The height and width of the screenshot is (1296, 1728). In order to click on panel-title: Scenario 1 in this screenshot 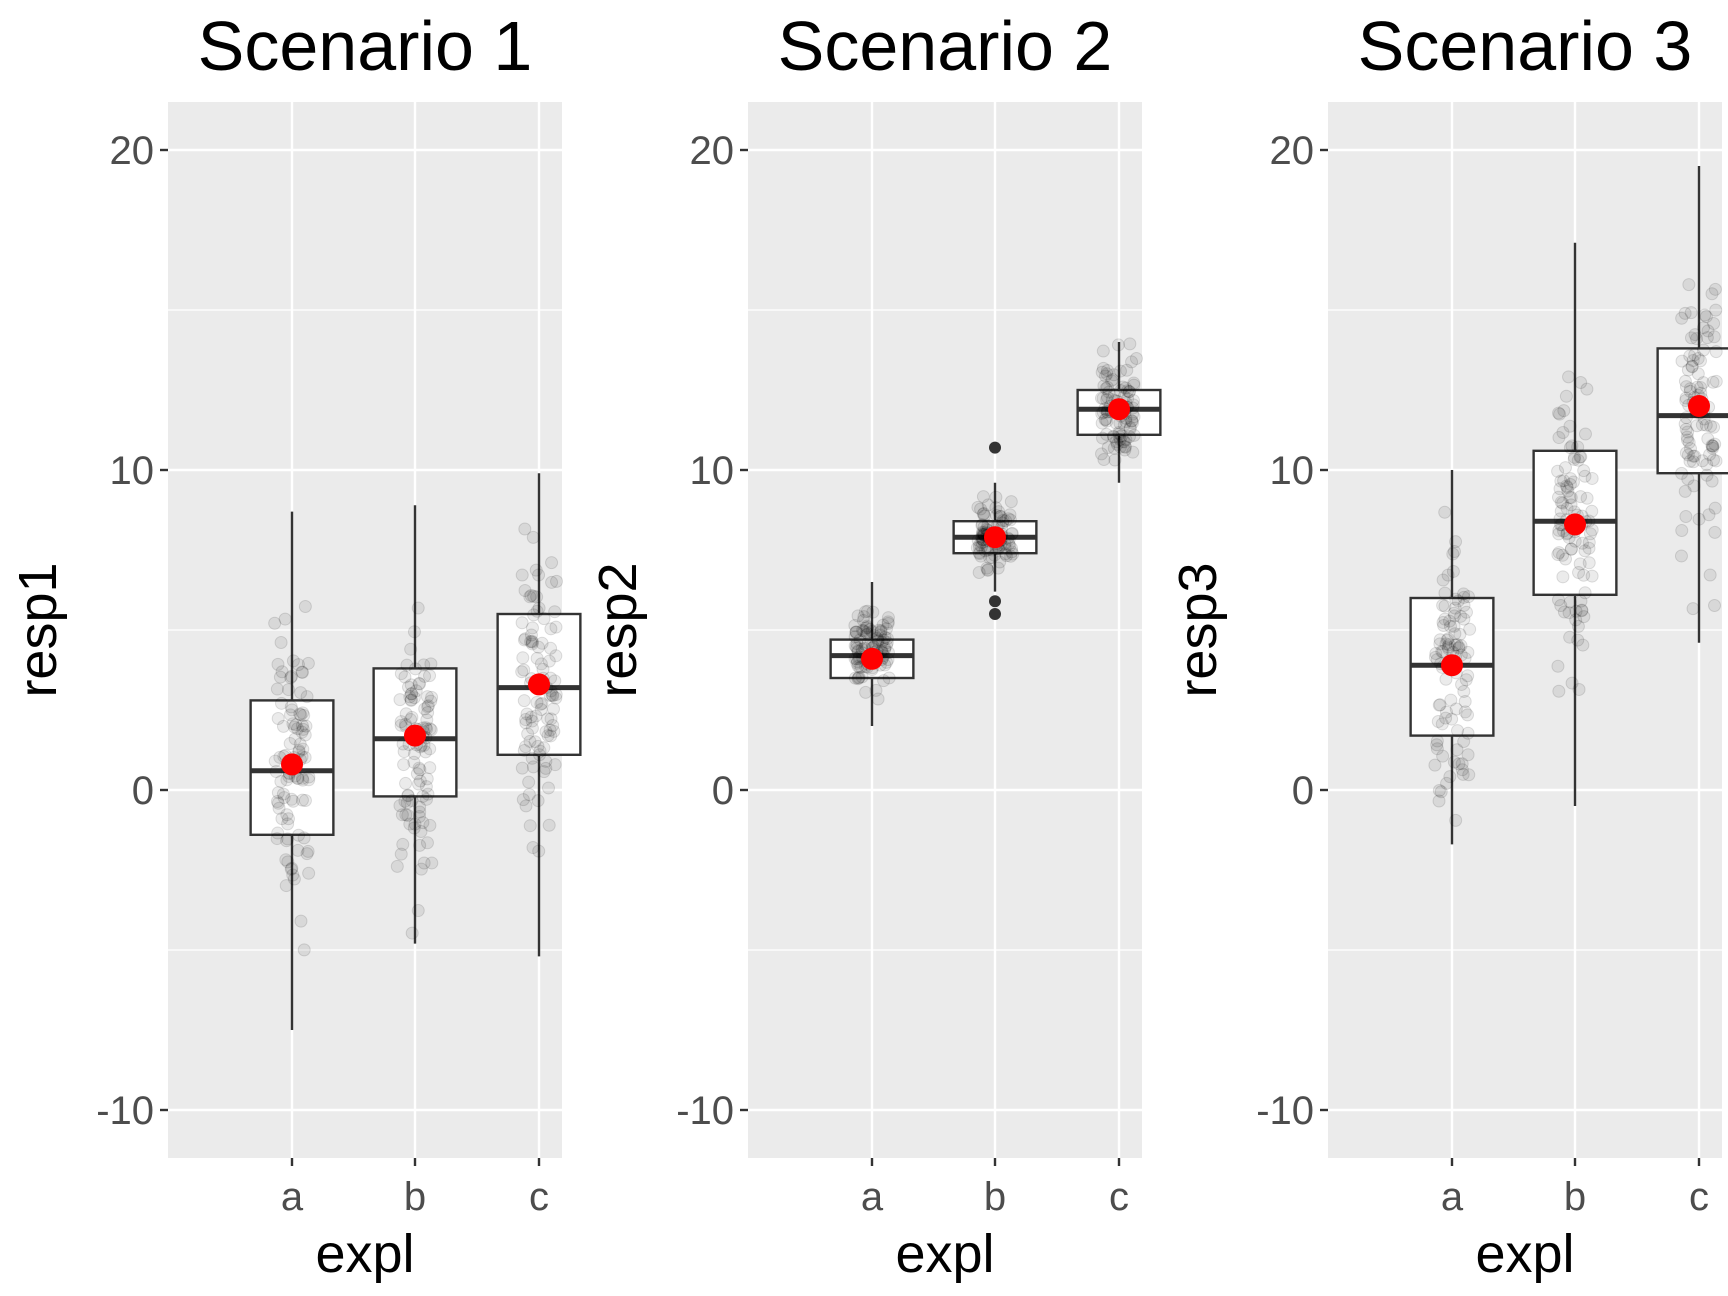, I will do `click(365, 46)`.